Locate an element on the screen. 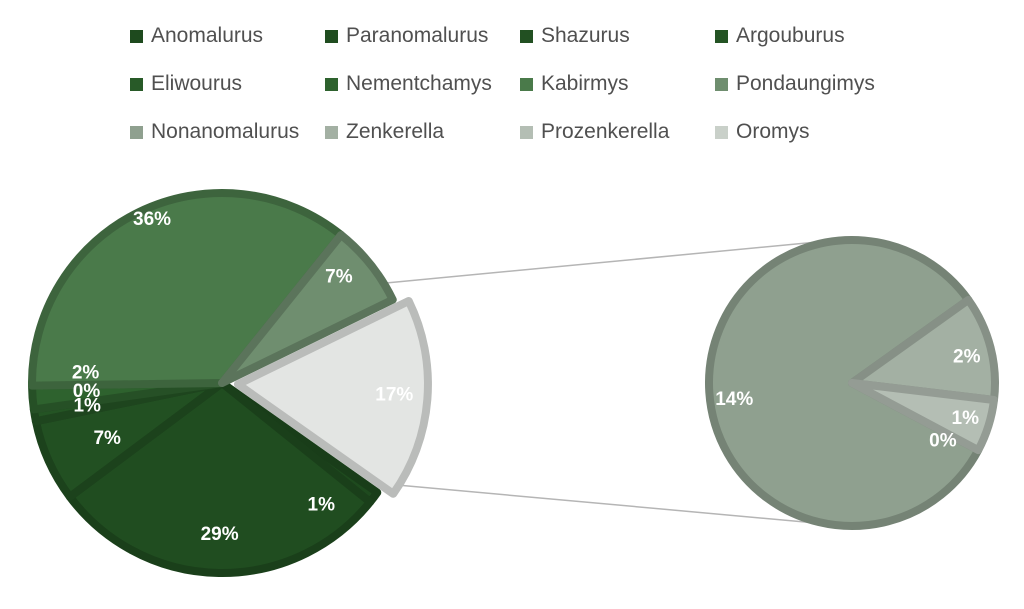 The image size is (1024, 609). secondary-pie is located at coordinates (852, 383).